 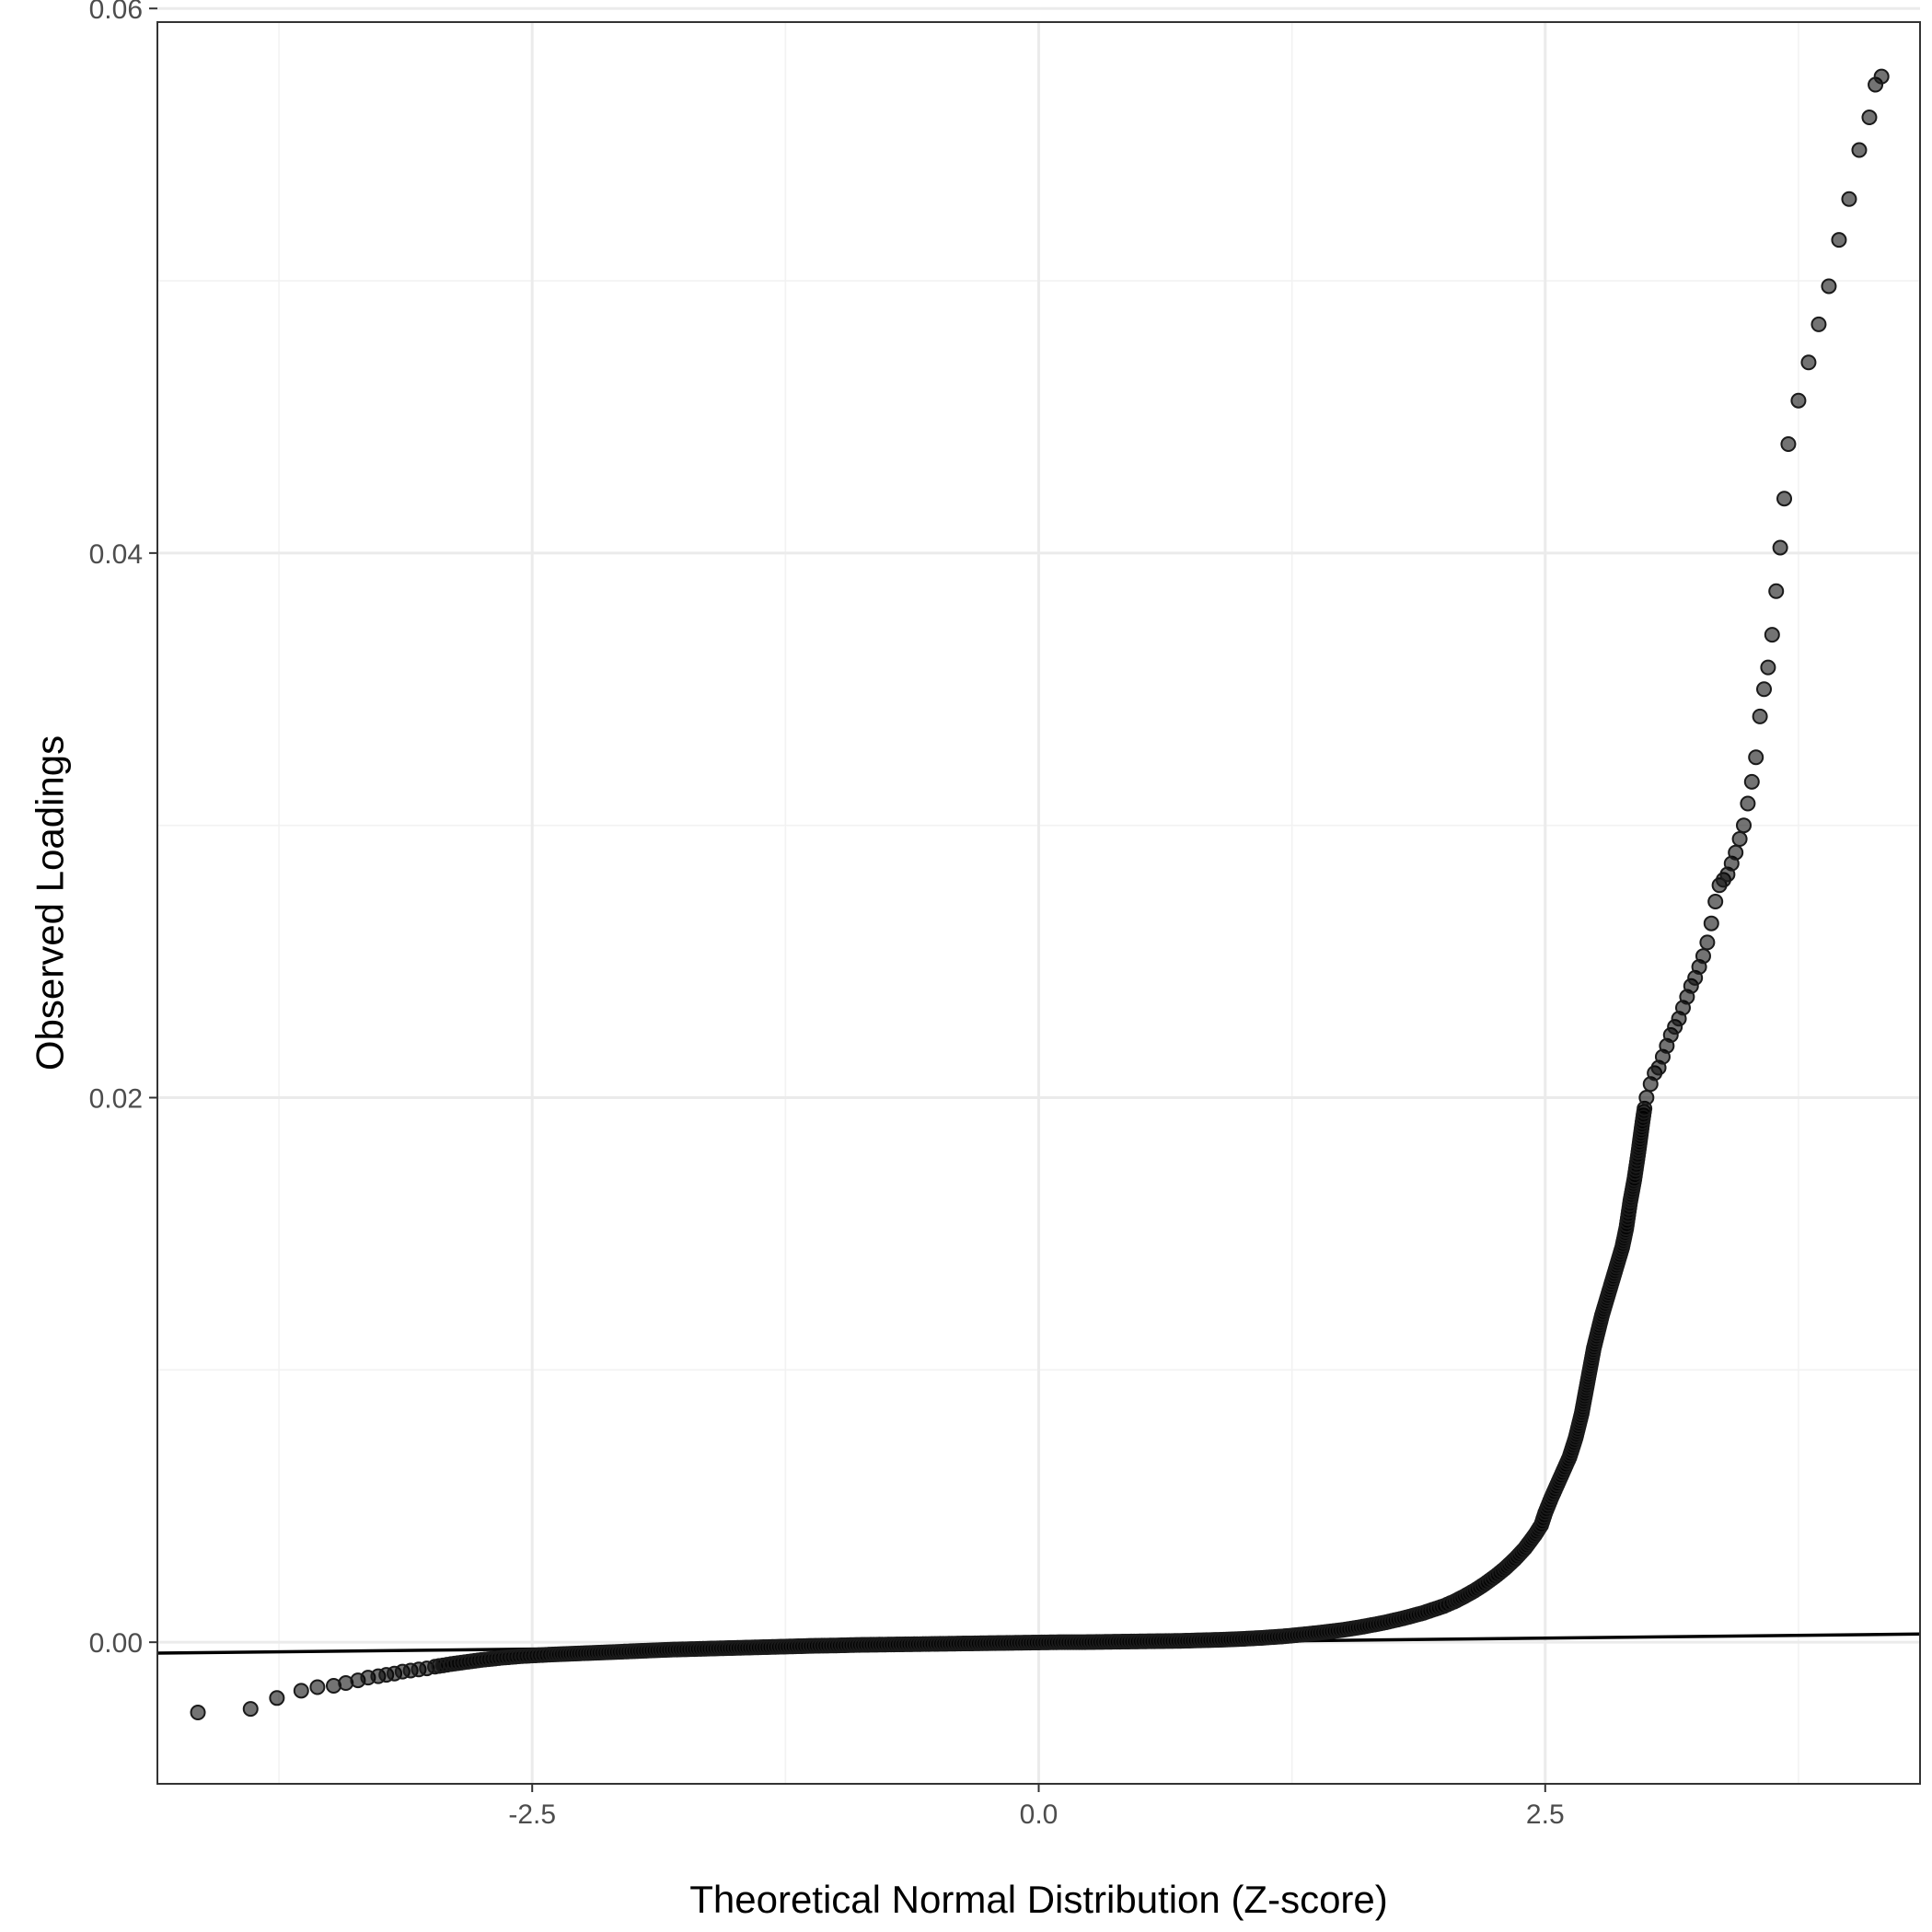 What do you see at coordinates (1039, 1815) in the screenshot?
I see `x-tick-label: 0.0` at bounding box center [1039, 1815].